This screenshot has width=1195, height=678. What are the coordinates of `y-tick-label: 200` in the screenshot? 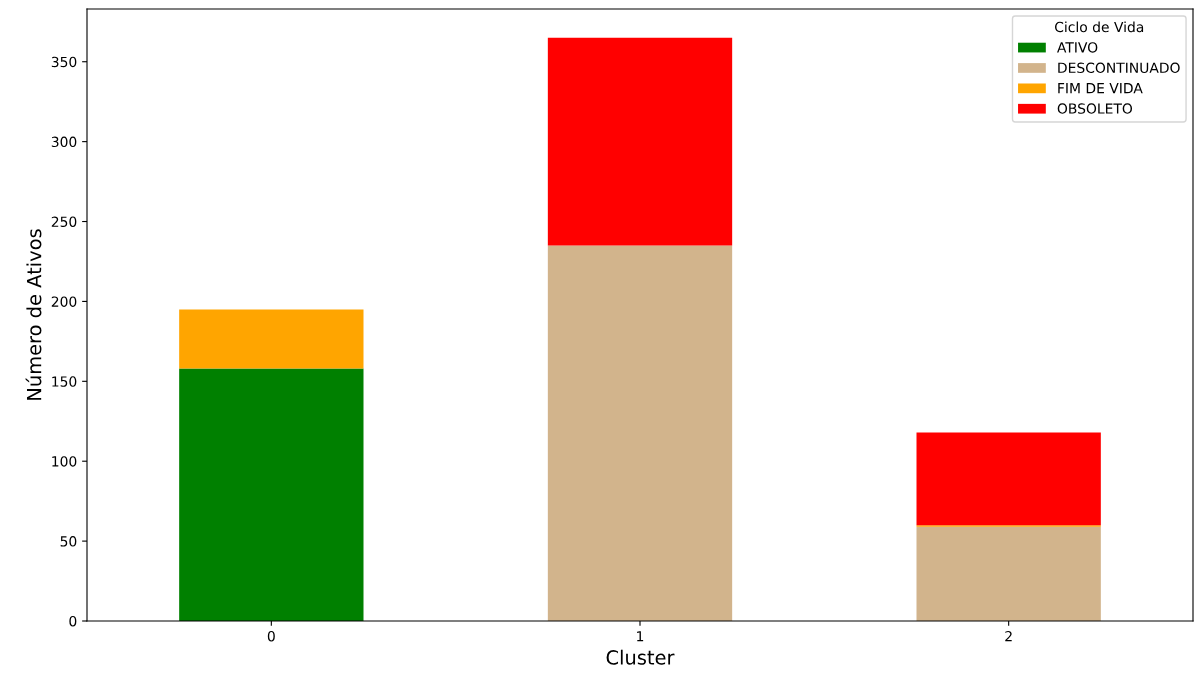 It's located at (64, 301).